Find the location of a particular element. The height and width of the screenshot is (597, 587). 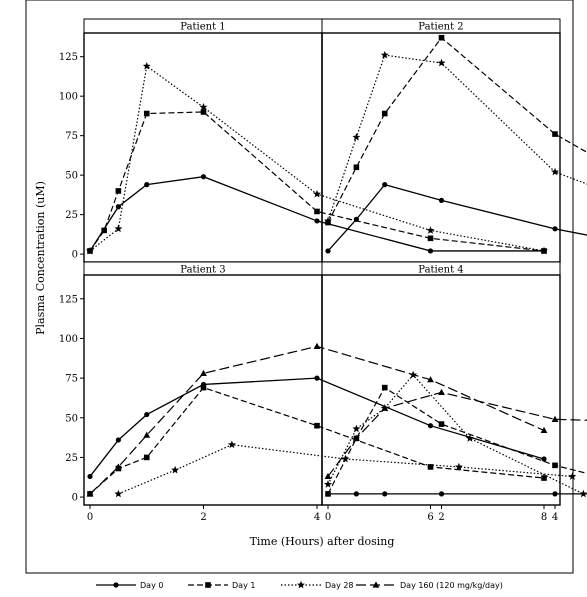

panel-title: Patient 1 is located at coordinates (202, 27).